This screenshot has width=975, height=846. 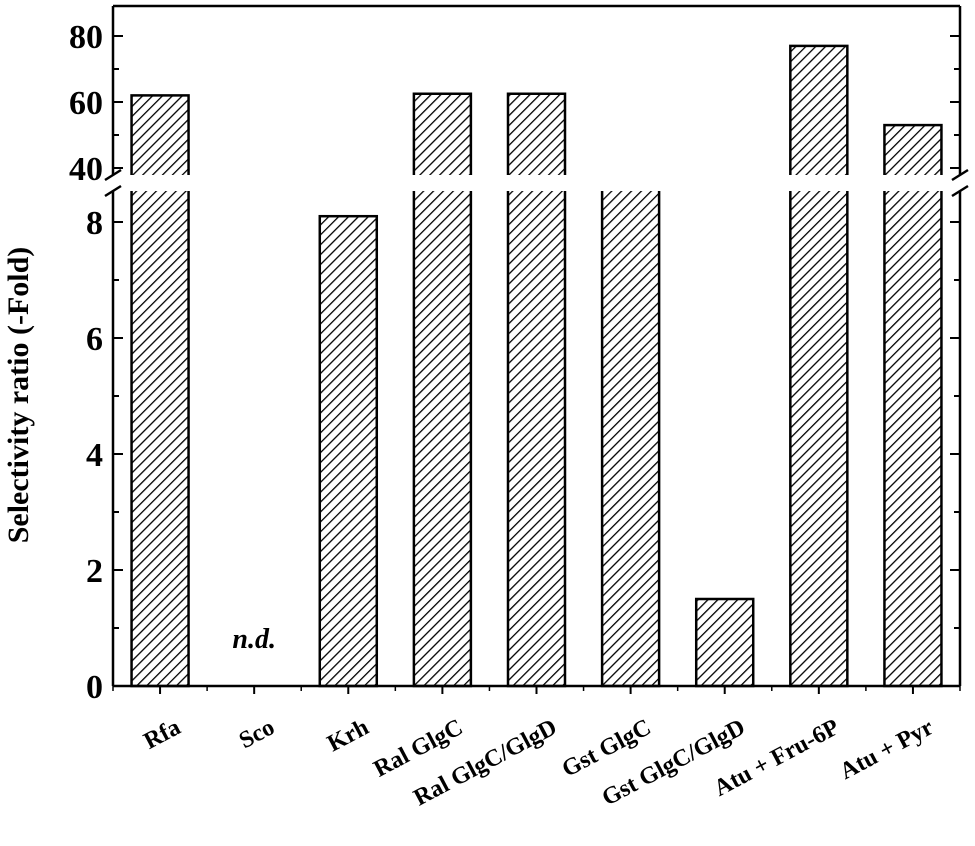 I want to click on y-tick-label: 0, so click(x=94, y=687).